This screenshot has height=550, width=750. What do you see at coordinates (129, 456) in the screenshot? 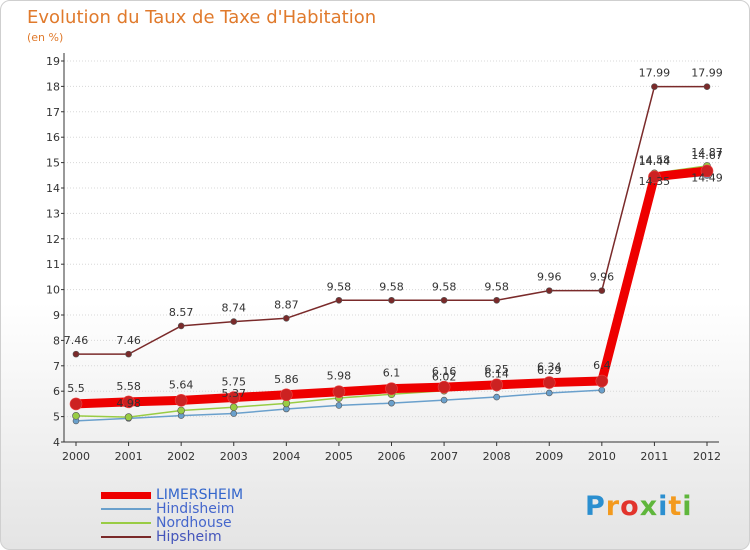
I see `x-tick-label: 2001` at bounding box center [129, 456].